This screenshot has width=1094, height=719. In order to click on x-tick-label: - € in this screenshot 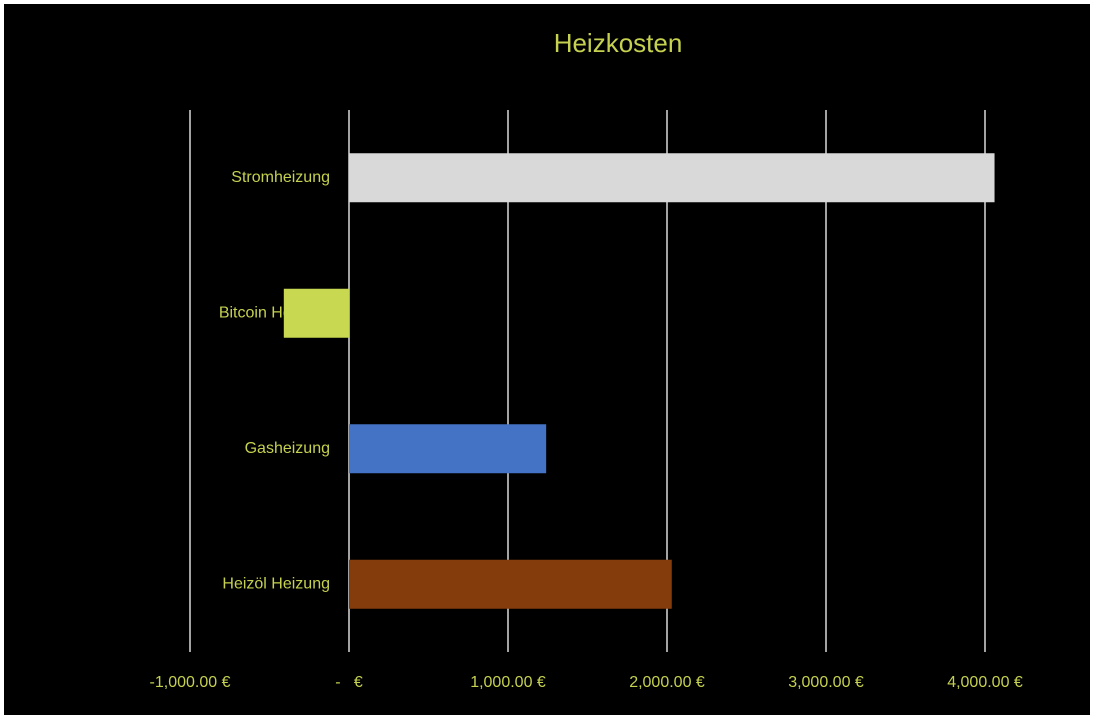, I will do `click(349, 682)`.